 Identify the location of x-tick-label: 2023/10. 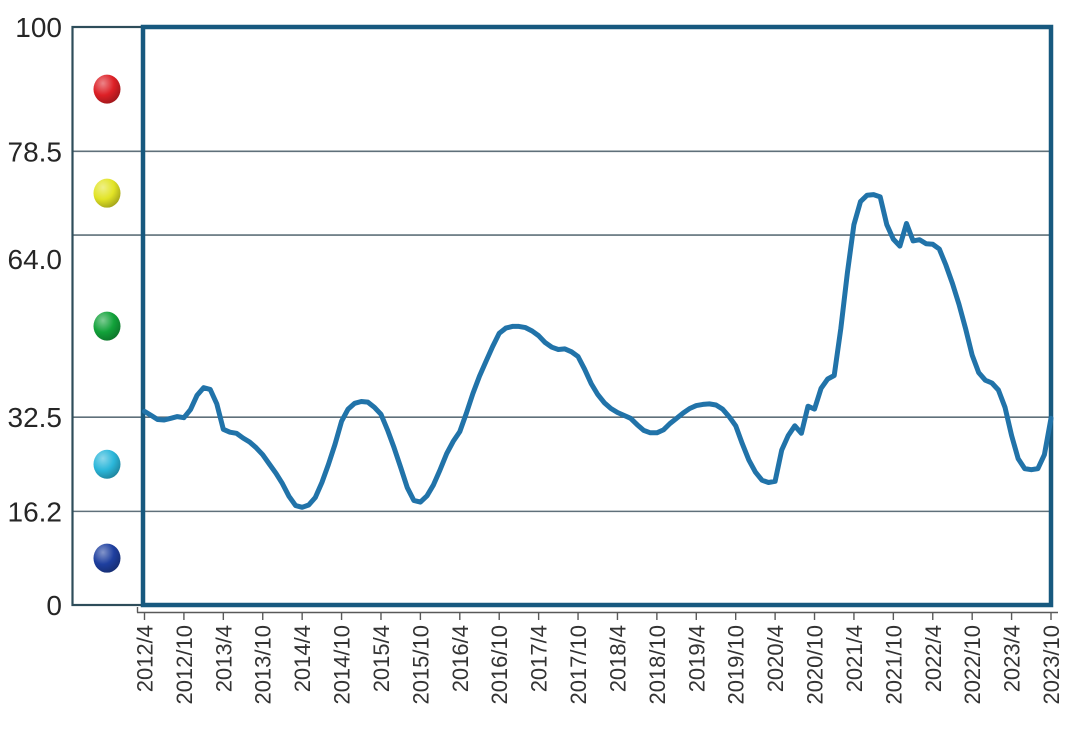
(1051, 665).